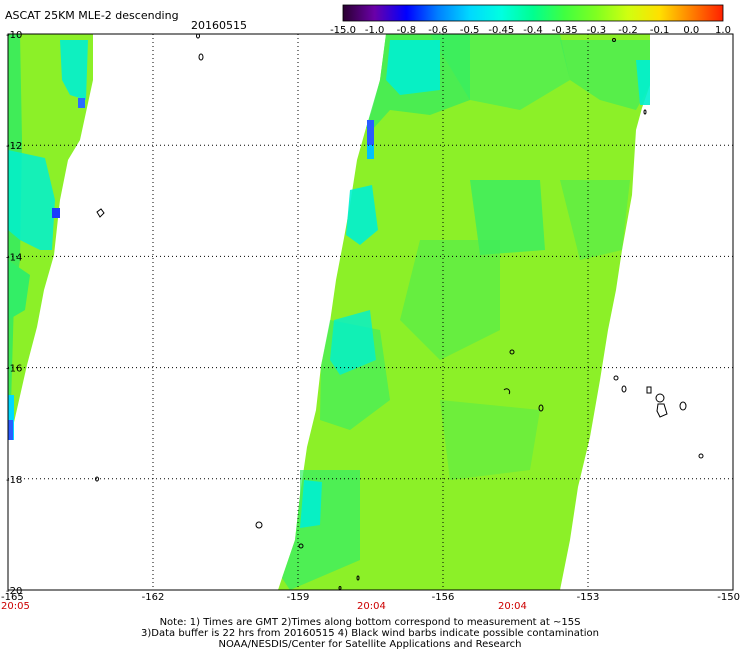  What do you see at coordinates (438, 30) in the screenshot?
I see `colorbar-label: -0.6` at bounding box center [438, 30].